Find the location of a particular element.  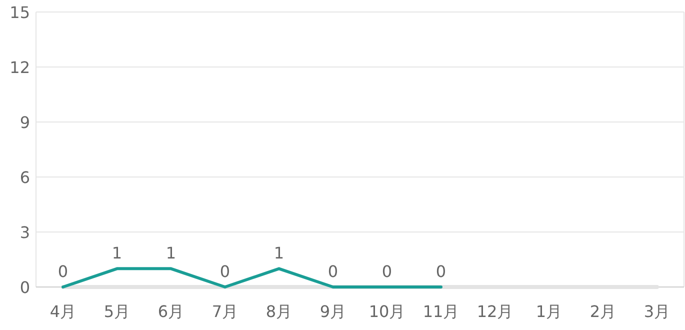

x-tick-label: 5月 is located at coordinates (117, 311).